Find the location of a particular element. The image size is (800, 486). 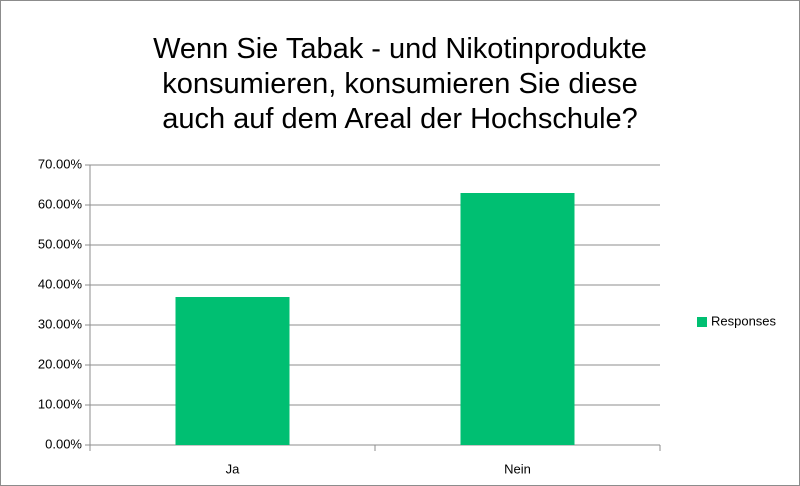

x-tick-label: Nein is located at coordinates (517, 468).